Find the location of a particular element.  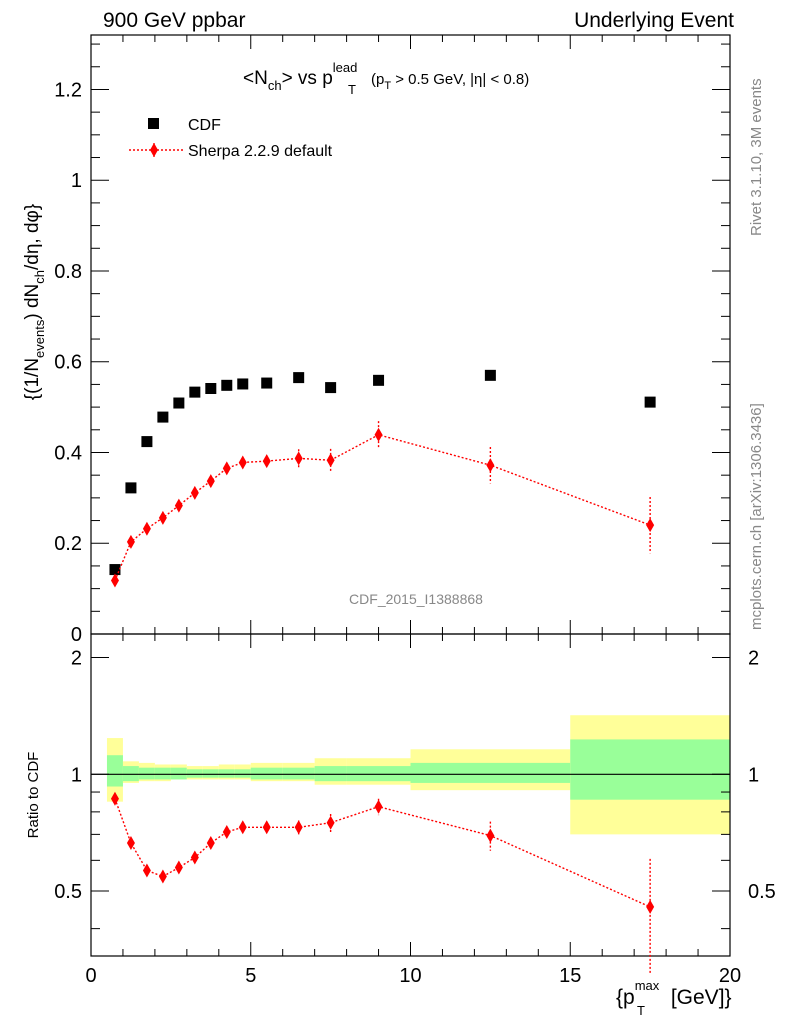

title-ch-sub: ch is located at coordinates (275, 85).